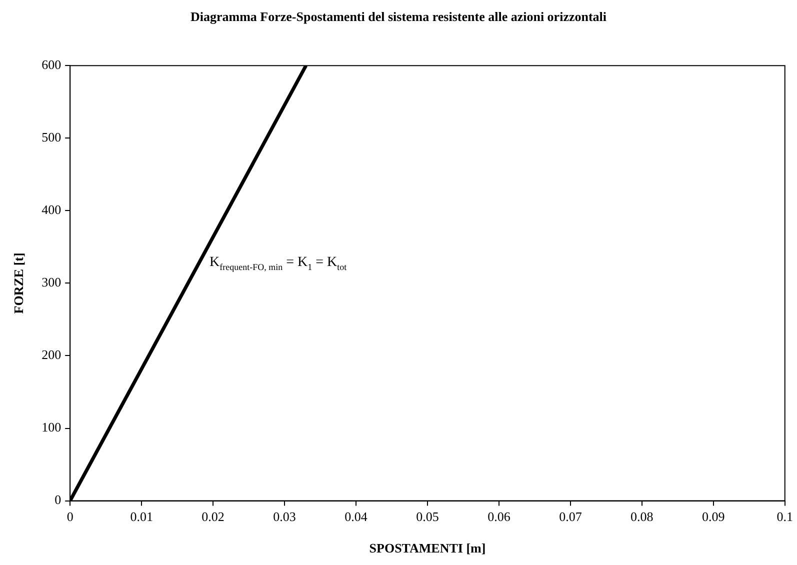  What do you see at coordinates (52, 64) in the screenshot?
I see `y-tick-label: 600` at bounding box center [52, 64].